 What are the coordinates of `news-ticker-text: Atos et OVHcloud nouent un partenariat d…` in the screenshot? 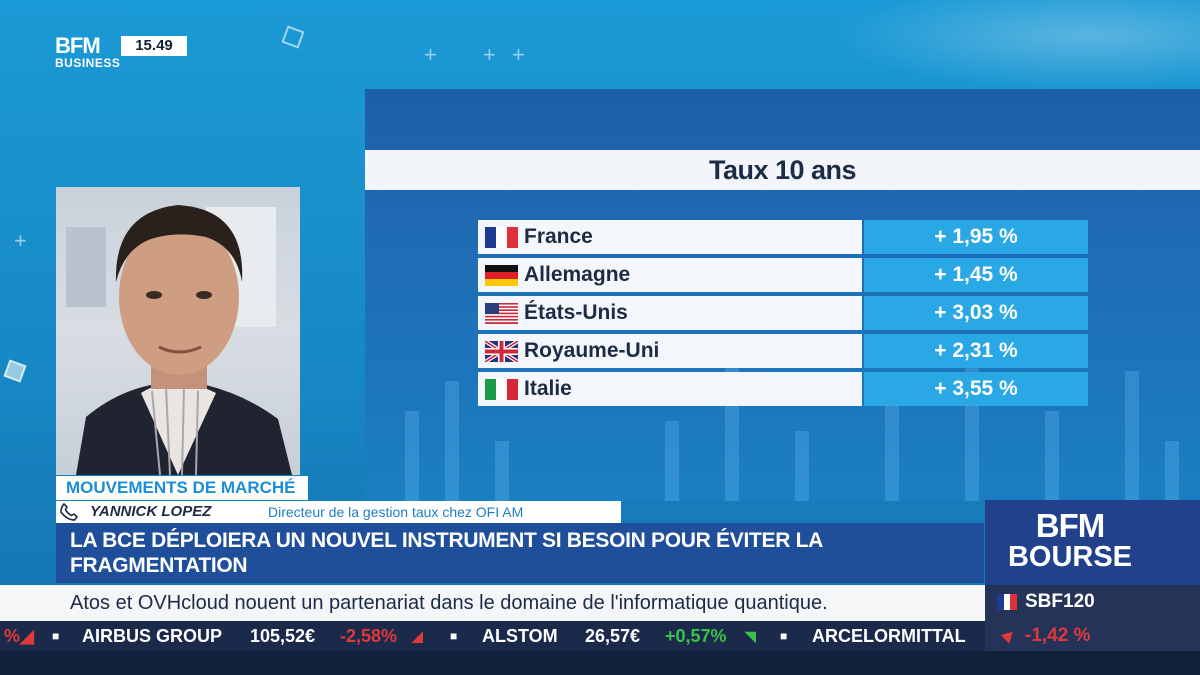 It's located at (449, 603).